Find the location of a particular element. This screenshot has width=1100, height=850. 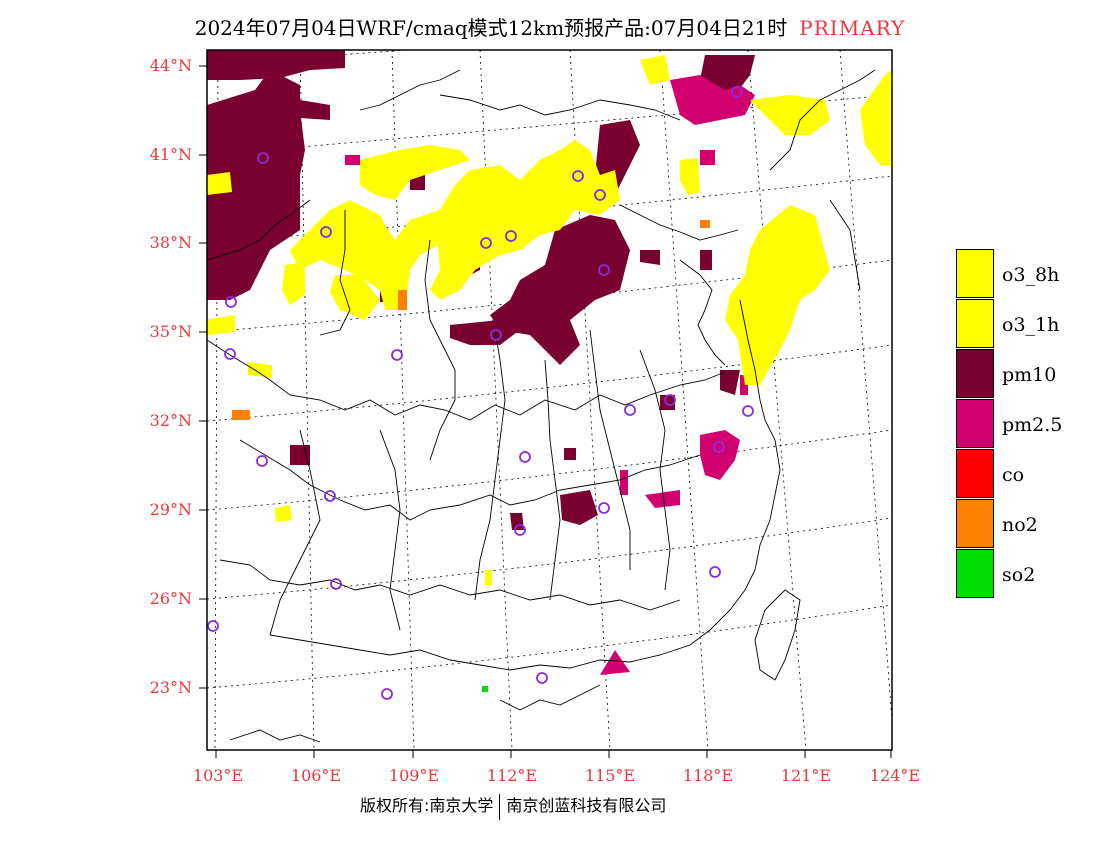

lon-label-103: 103°E is located at coordinates (218, 775).